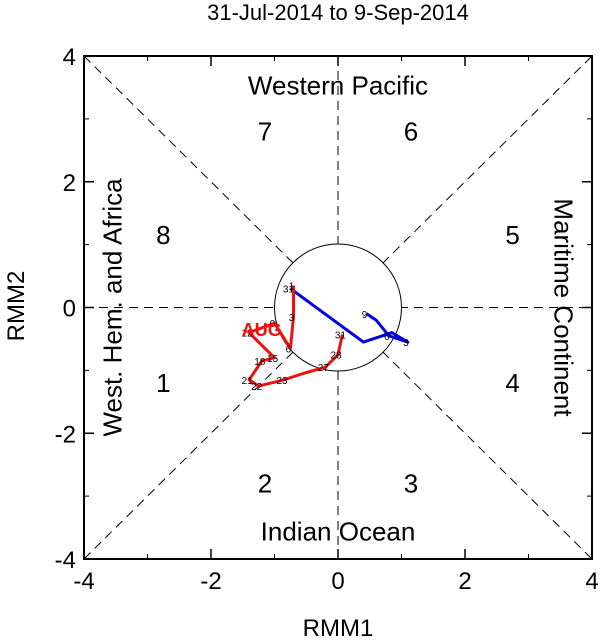 The height and width of the screenshot is (640, 604). I want to click on day-label: 12, so click(248, 334).